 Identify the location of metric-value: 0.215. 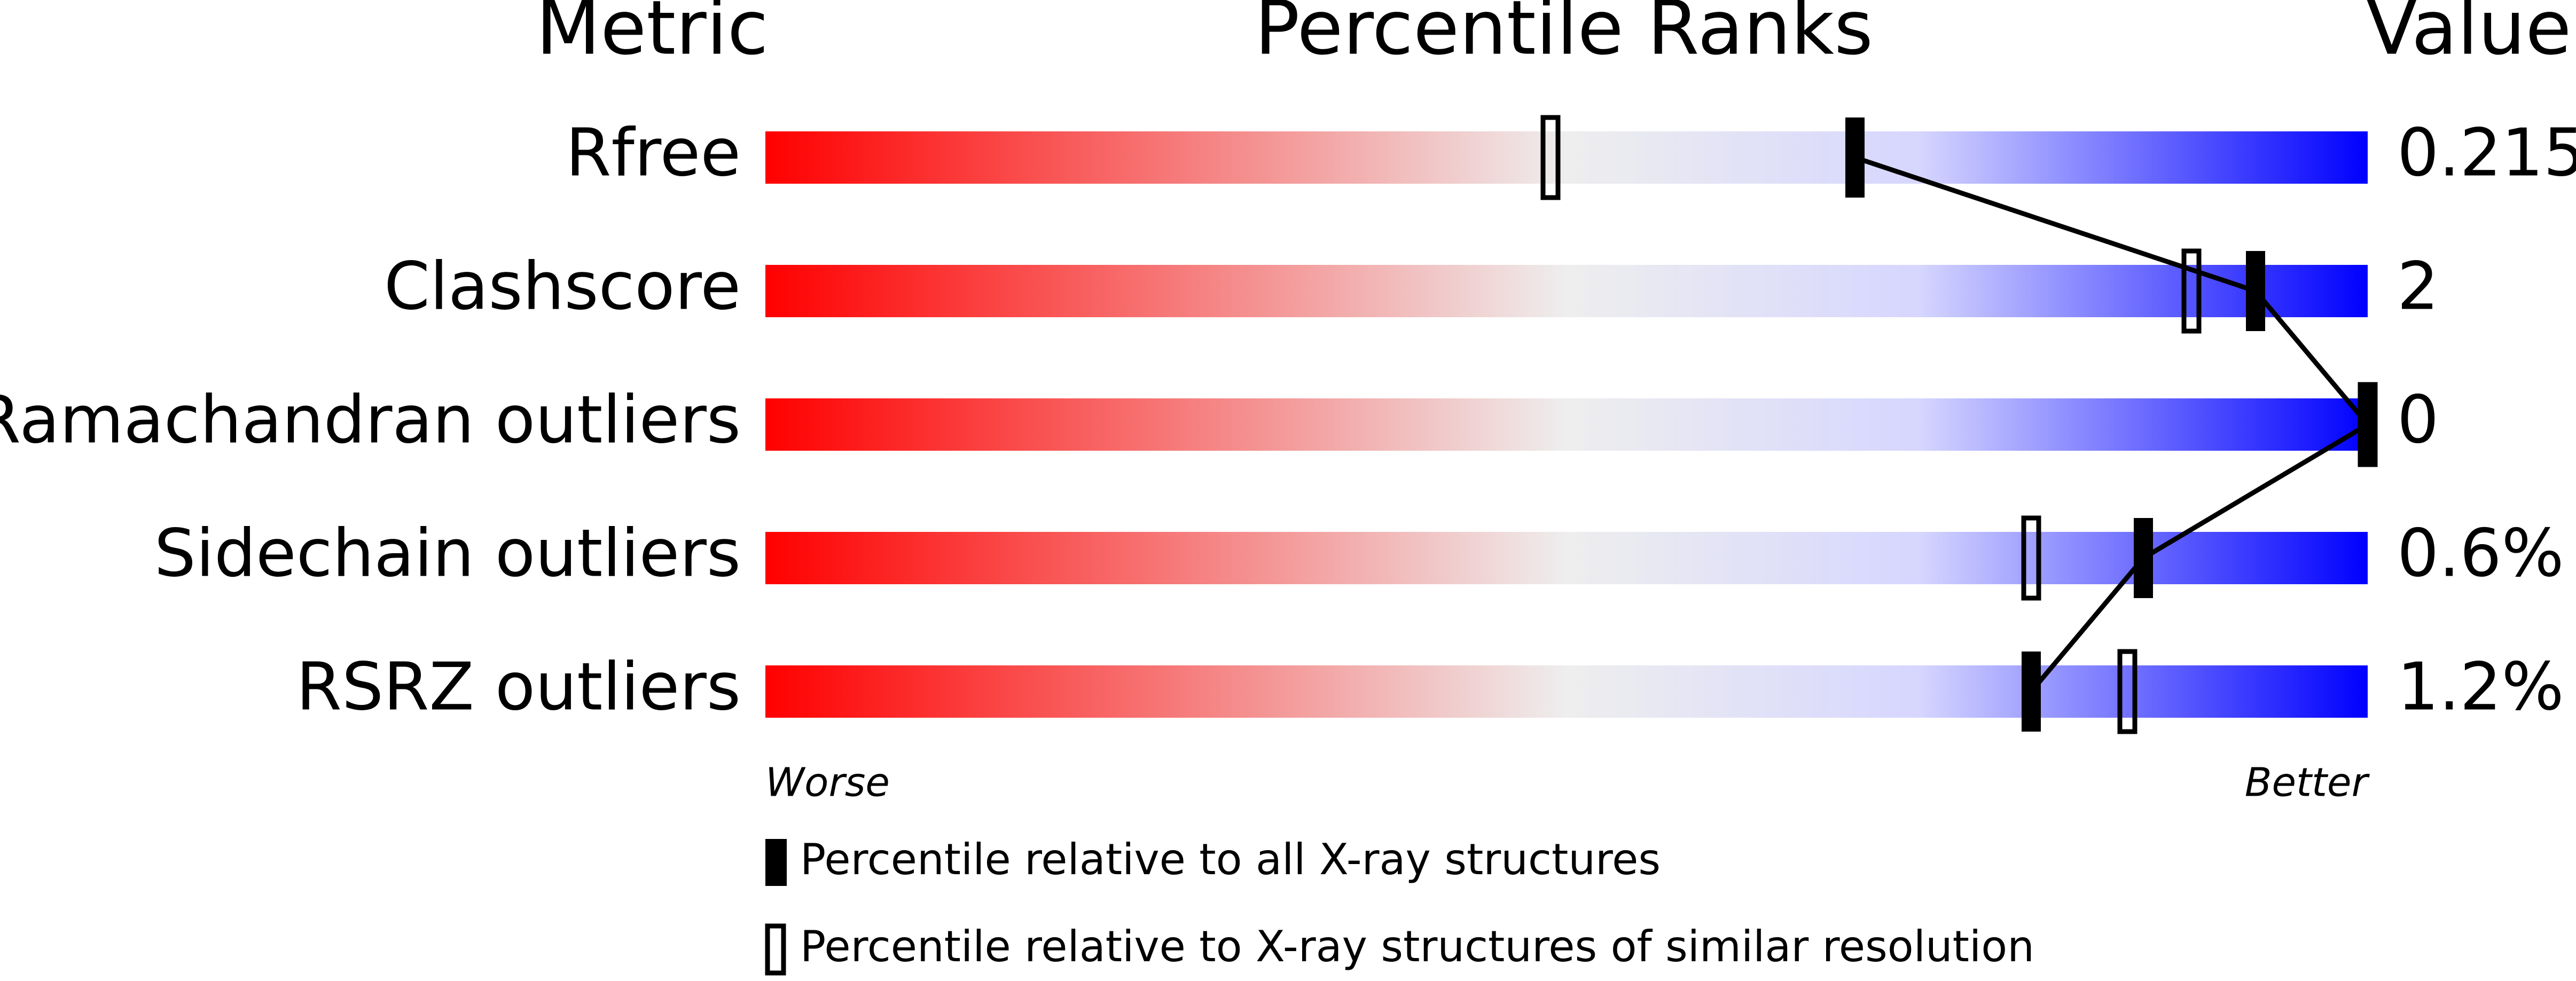
(2486, 153).